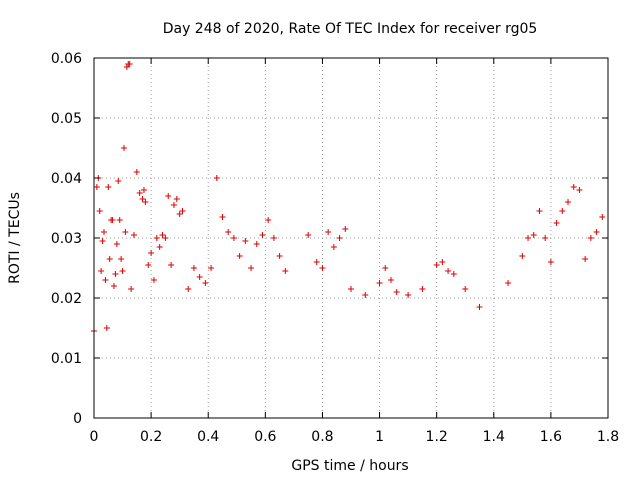  I want to click on y-axis-label: ROTI / TECUs, so click(15, 238).